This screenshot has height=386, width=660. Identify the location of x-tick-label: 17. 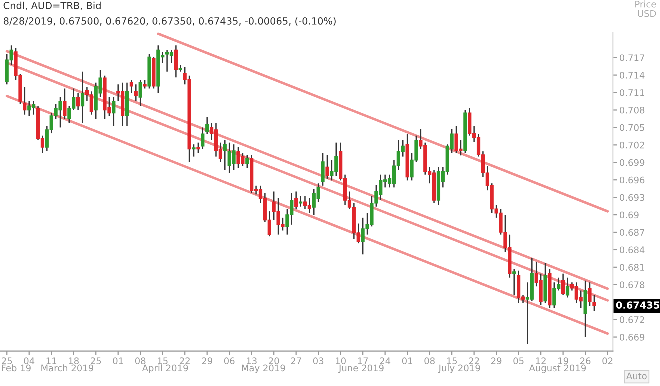
(363, 361).